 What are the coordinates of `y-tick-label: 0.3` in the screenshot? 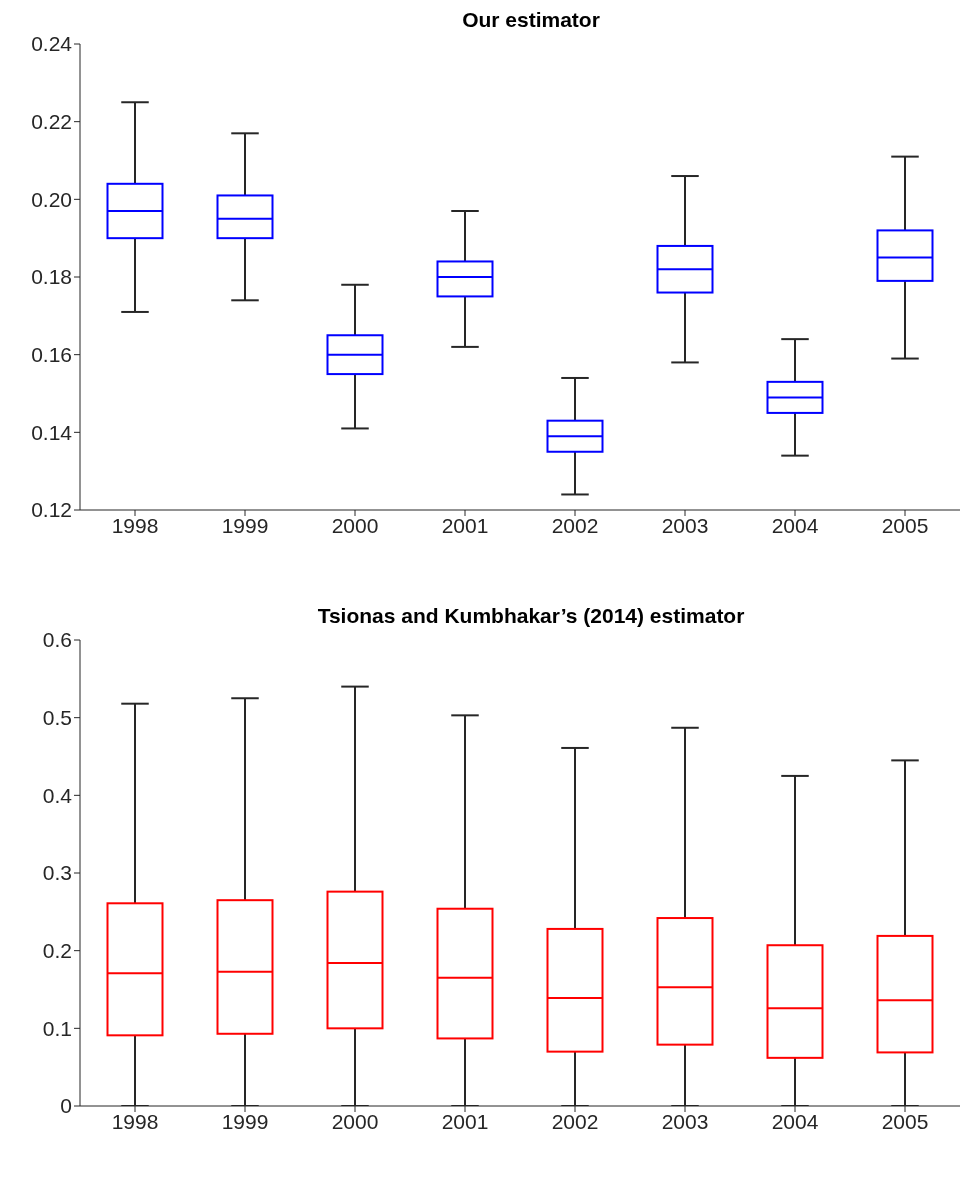 It's located at (57, 873).